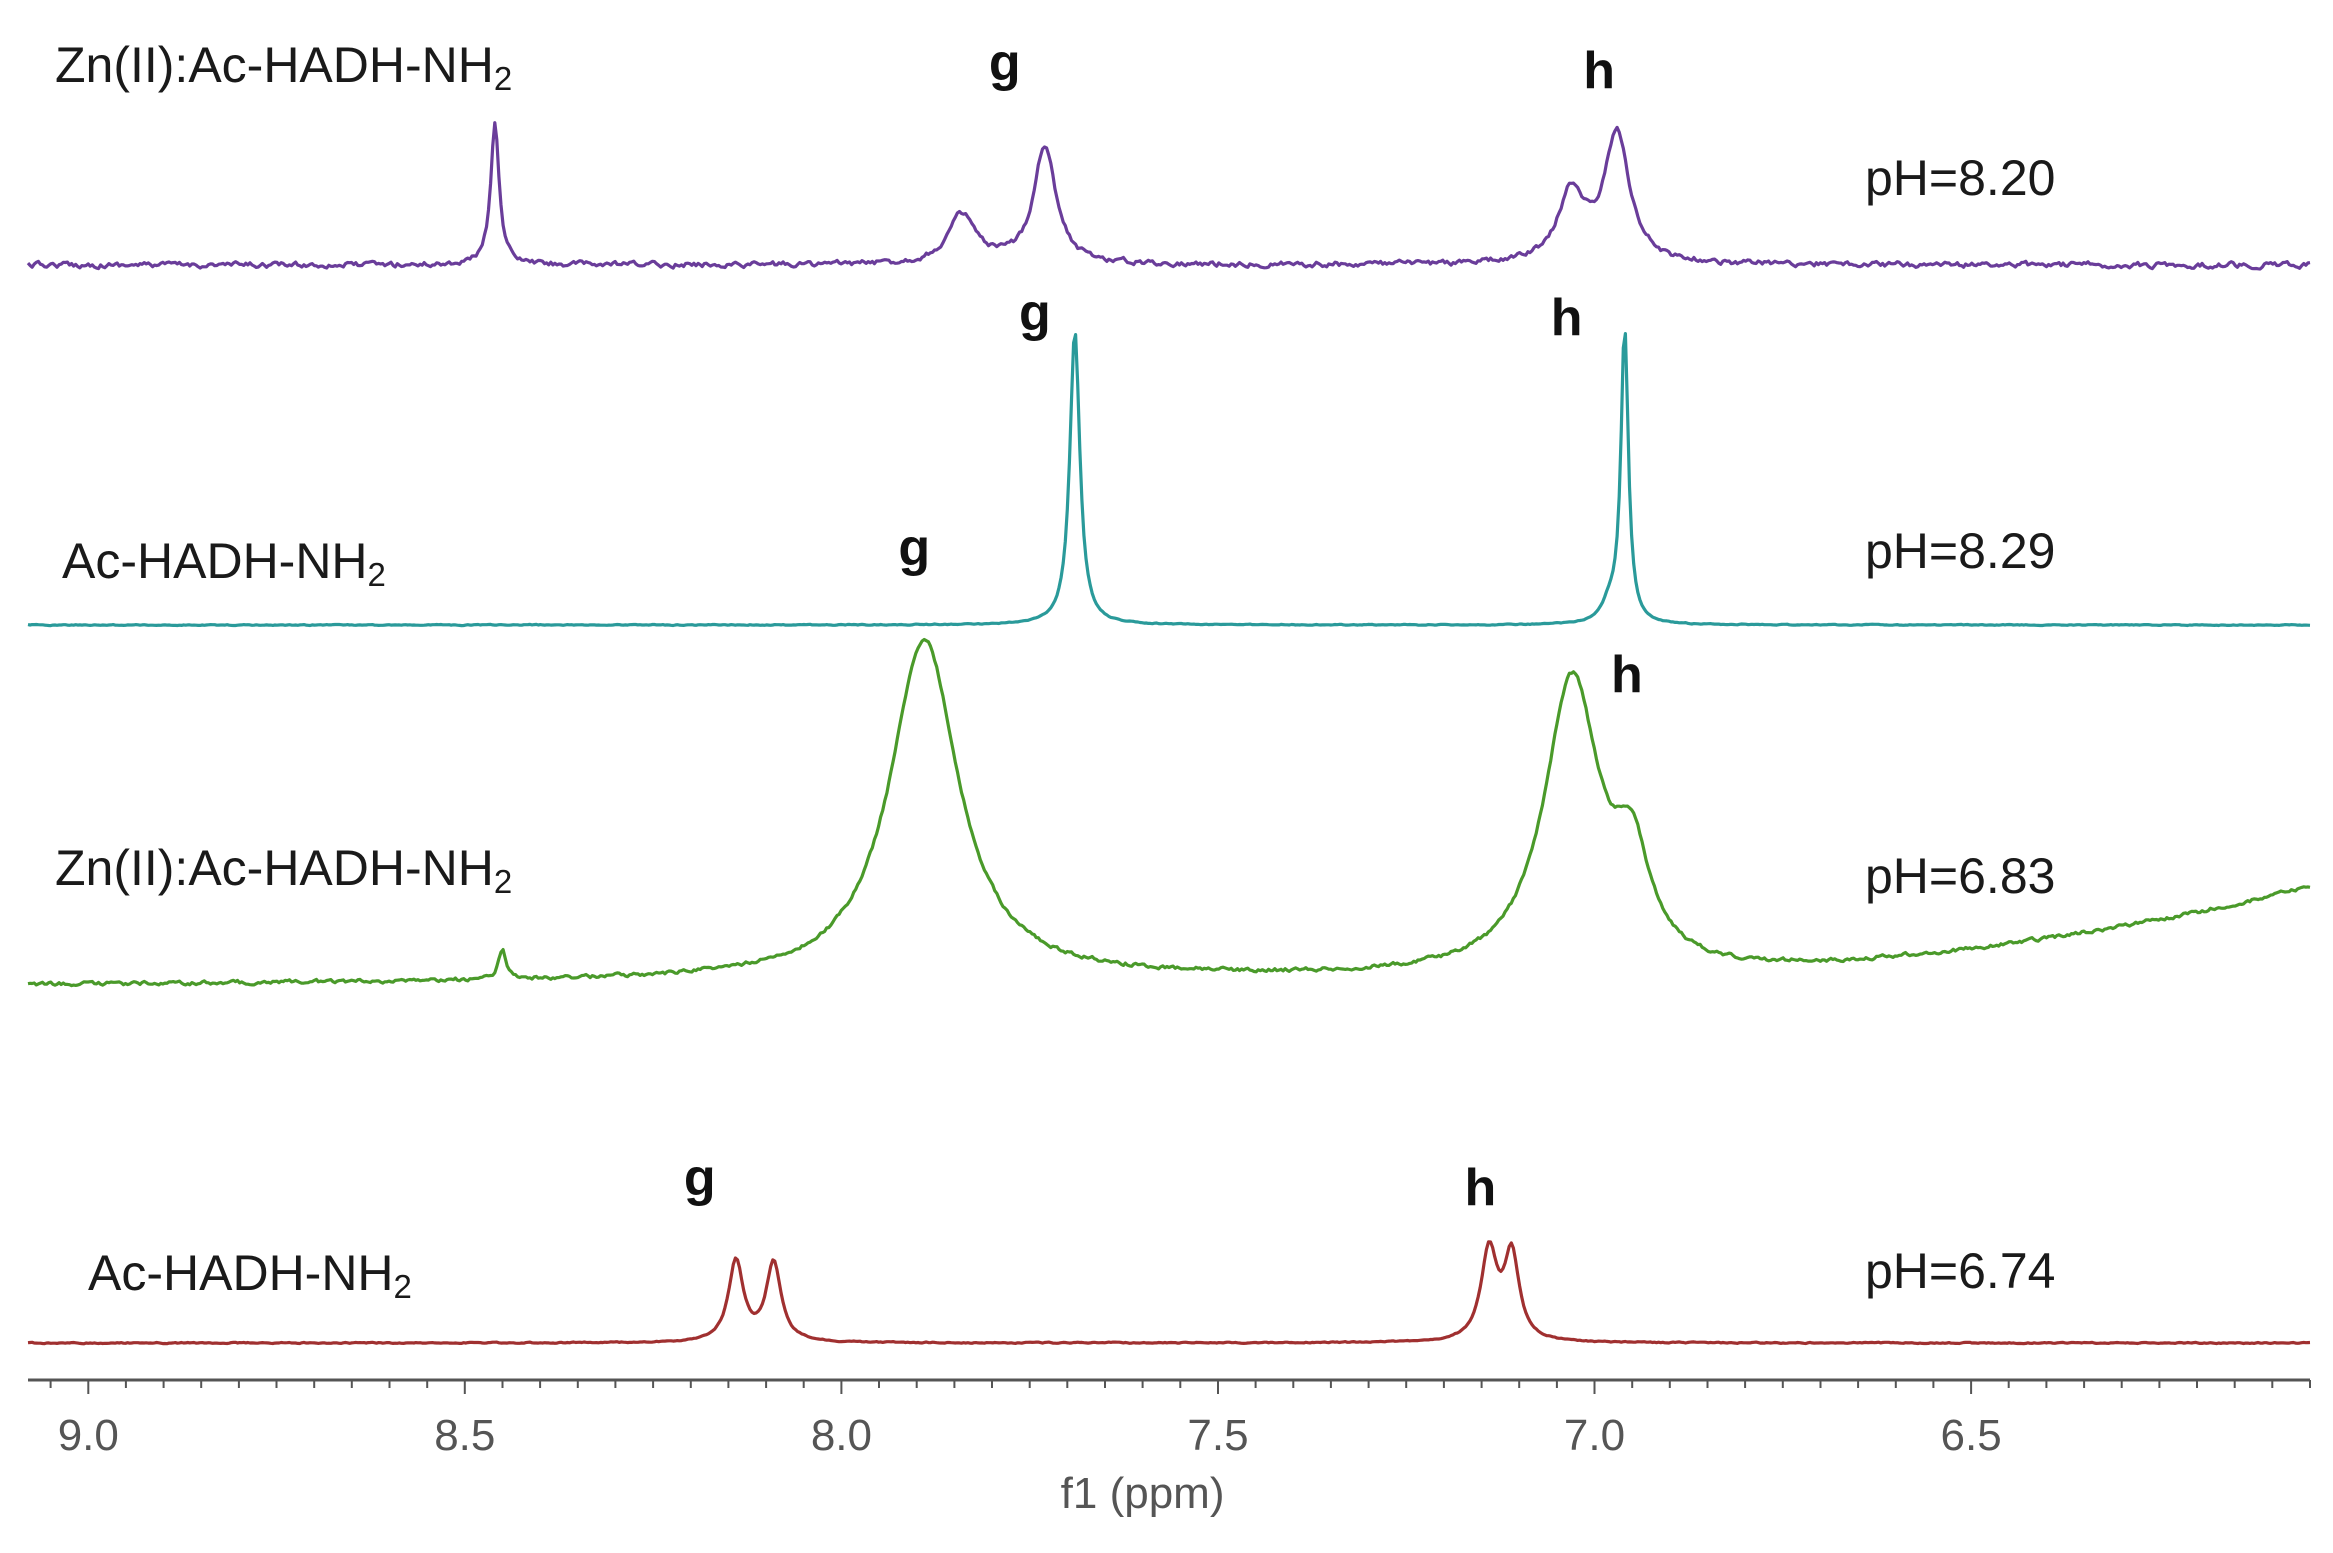 The width and height of the screenshot is (2333, 1553). Describe the element at coordinates (1035, 313) in the screenshot. I see `peak-label-g-2: g` at that location.